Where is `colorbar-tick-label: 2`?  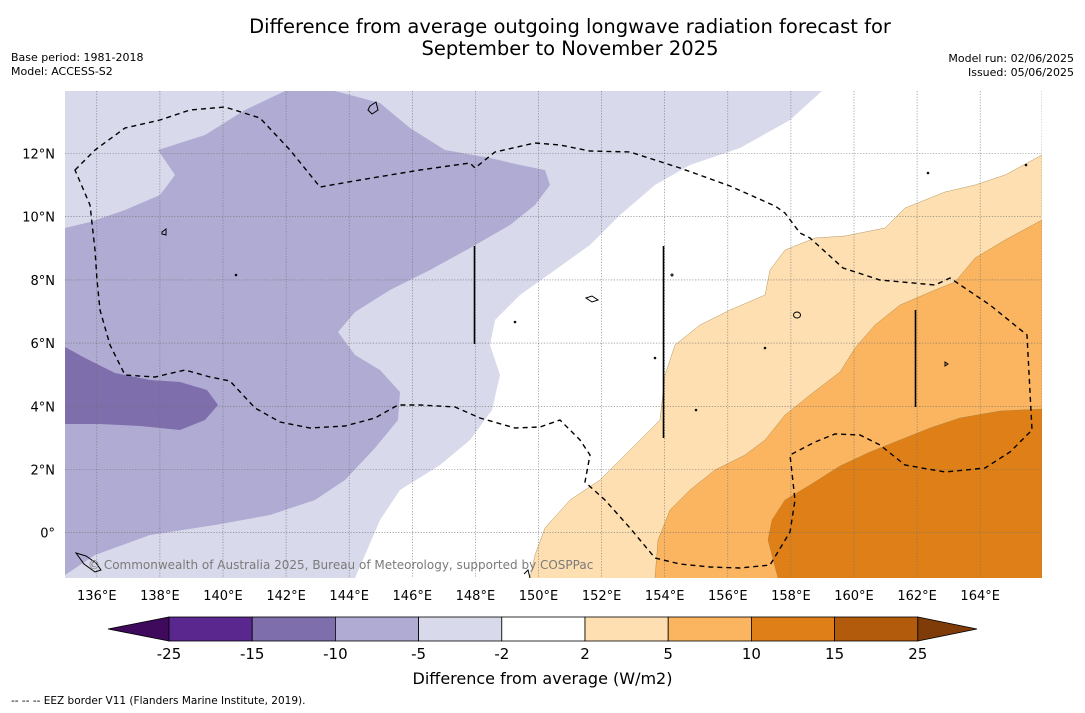
colorbar-tick-label: 2 is located at coordinates (585, 654).